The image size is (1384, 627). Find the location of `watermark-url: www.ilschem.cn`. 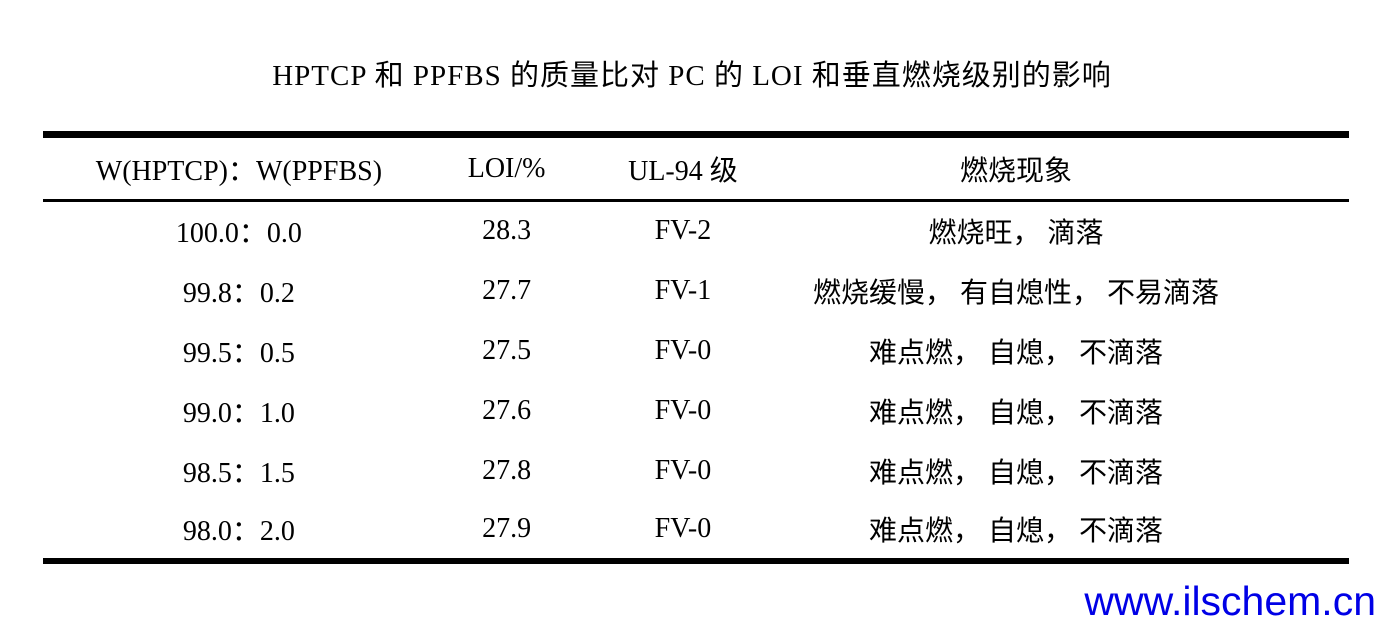

watermark-url: www.ilschem.cn is located at coordinates (1230, 601).